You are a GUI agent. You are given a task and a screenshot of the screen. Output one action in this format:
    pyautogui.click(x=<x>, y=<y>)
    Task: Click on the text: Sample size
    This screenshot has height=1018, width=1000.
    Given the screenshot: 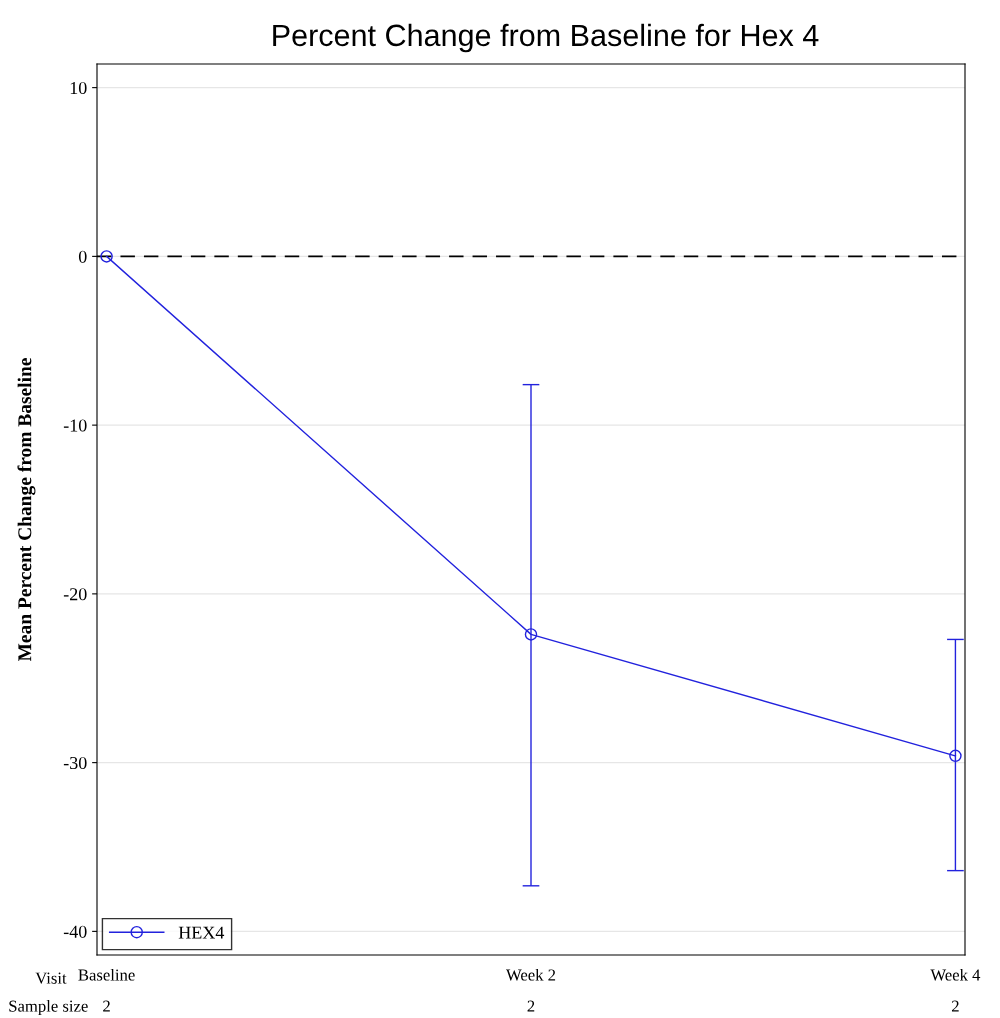 What is the action you would take?
    pyautogui.click(x=48, y=1008)
    